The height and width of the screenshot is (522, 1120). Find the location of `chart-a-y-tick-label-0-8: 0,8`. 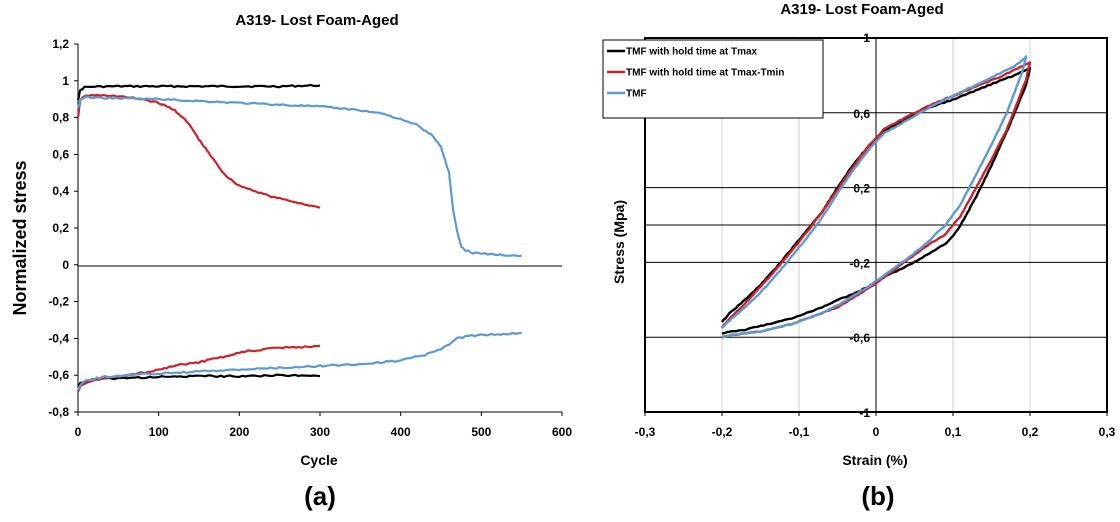

chart-a-y-tick-label-0-8: 0,8 is located at coordinates (60, 118).